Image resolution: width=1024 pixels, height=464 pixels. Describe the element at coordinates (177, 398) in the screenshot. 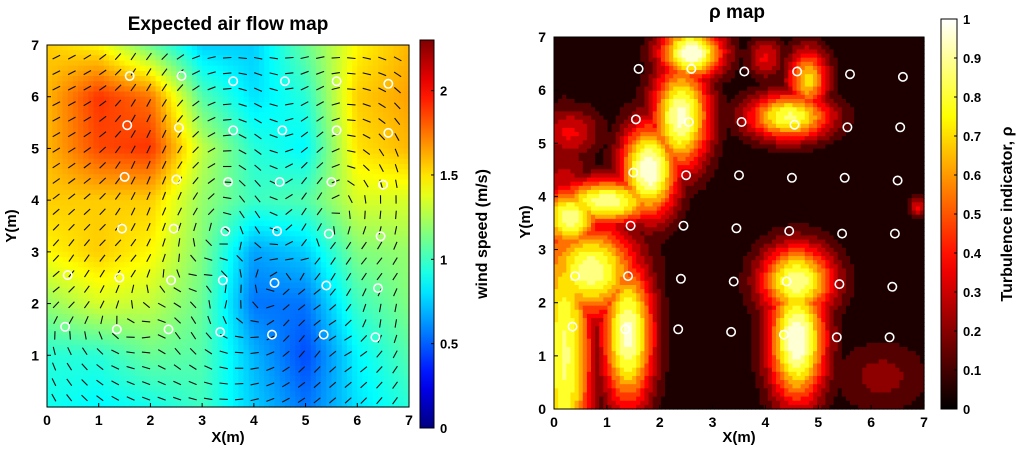

I see `wind-arrow` at that location.